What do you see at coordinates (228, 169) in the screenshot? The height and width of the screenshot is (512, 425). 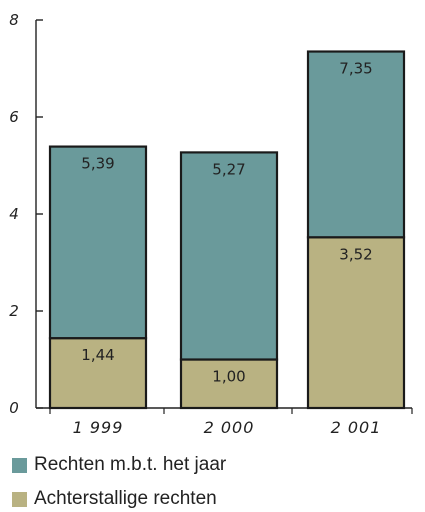 I see `bar-value-label: 5,27` at bounding box center [228, 169].